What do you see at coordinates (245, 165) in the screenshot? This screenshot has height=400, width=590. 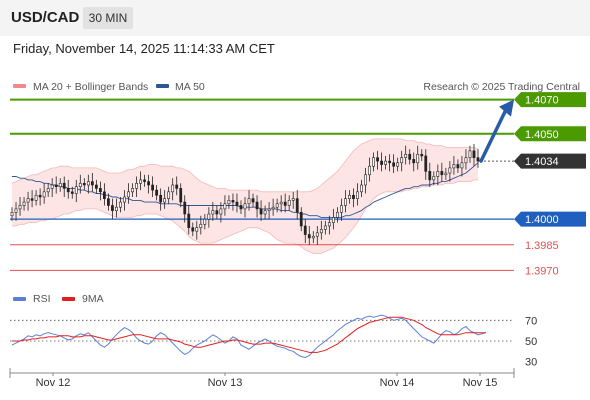 I see `bollinger-upper-line` at bounding box center [245, 165].